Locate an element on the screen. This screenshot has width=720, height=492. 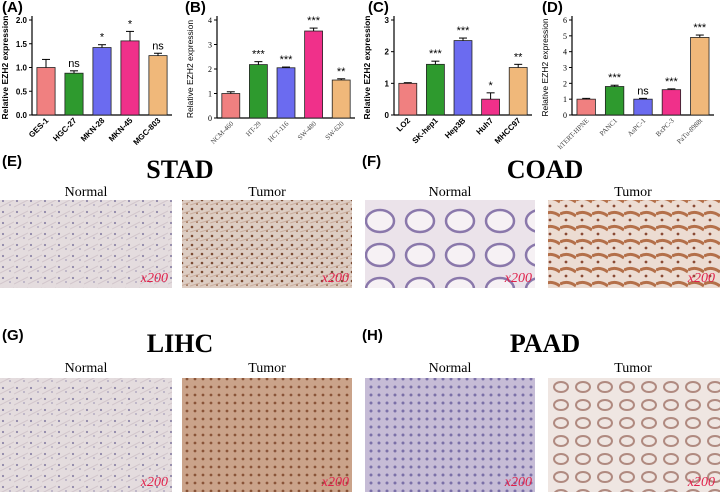
significance-label: ** is located at coordinates (341, 72).